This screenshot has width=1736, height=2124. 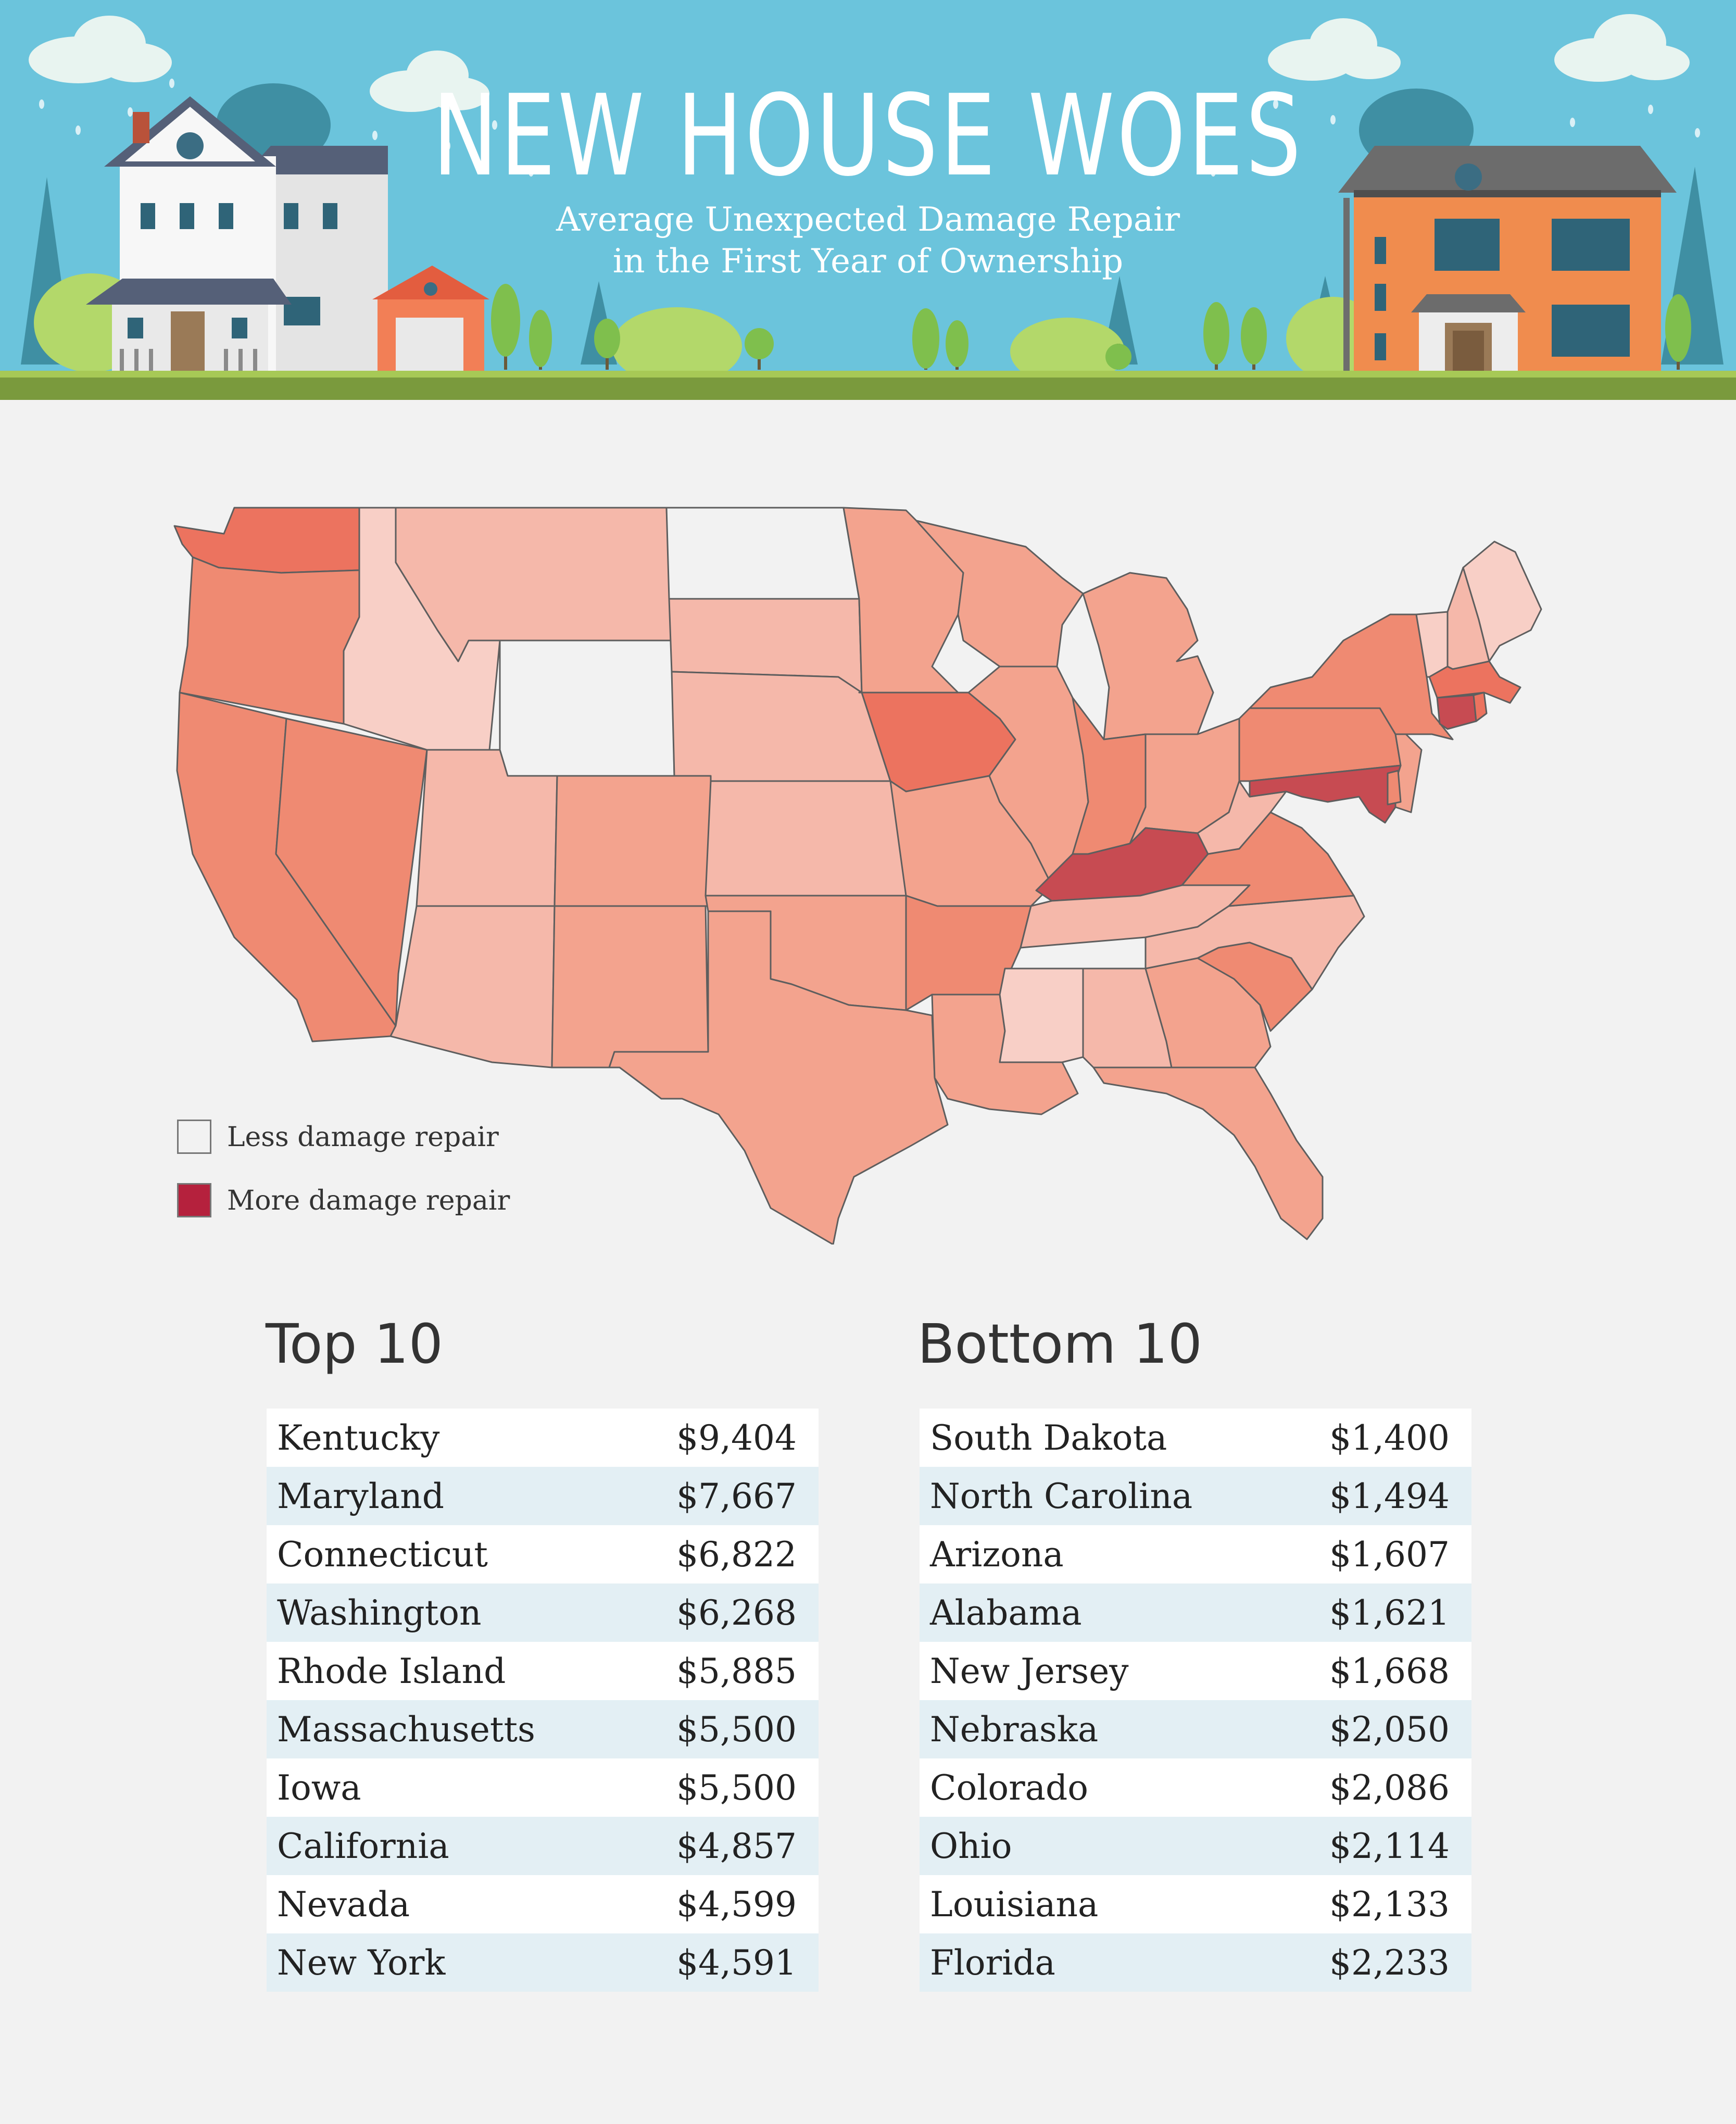 What do you see at coordinates (737, 1846) in the screenshot?
I see `row-repair-cost: $4,857` at bounding box center [737, 1846].